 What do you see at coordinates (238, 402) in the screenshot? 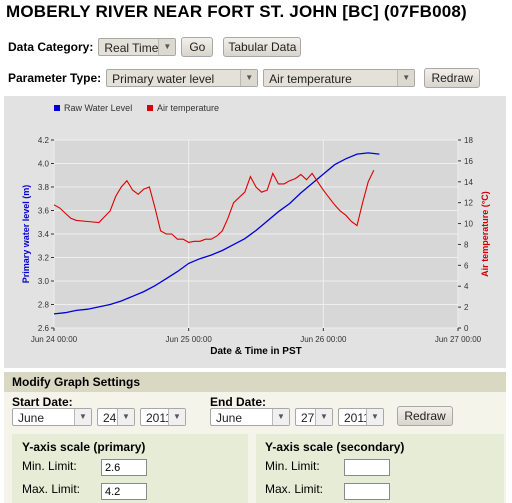
I see `end-date-label: End Date:` at bounding box center [238, 402].